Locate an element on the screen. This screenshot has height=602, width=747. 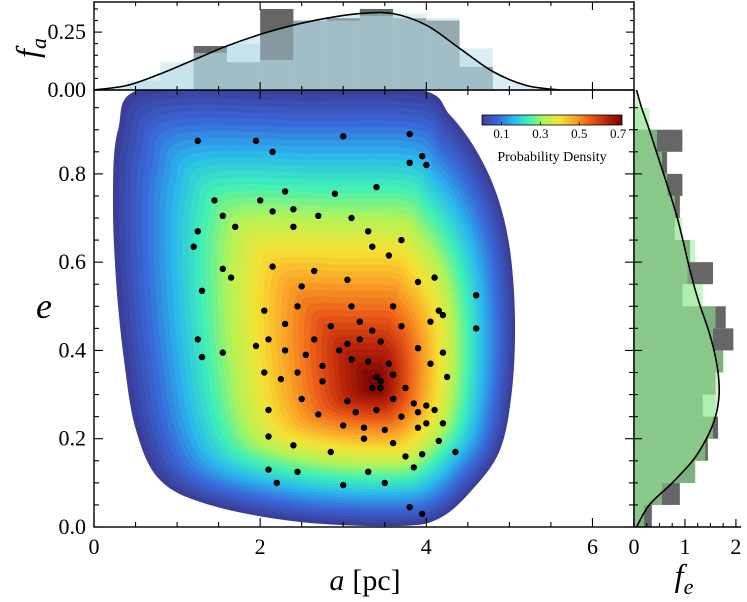
right-x-label-sub: e is located at coordinates (689, 586).